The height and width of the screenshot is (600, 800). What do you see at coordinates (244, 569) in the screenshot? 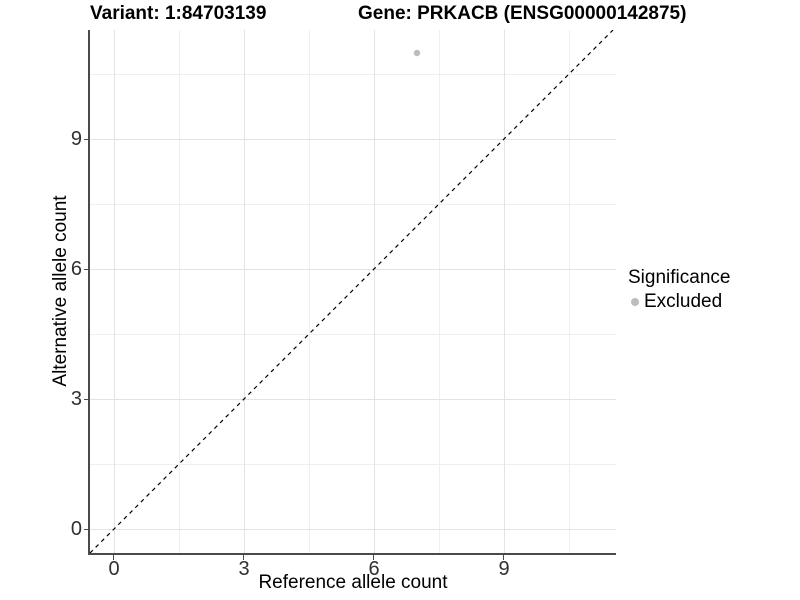
I see `x-tick-label: 3` at bounding box center [244, 569].